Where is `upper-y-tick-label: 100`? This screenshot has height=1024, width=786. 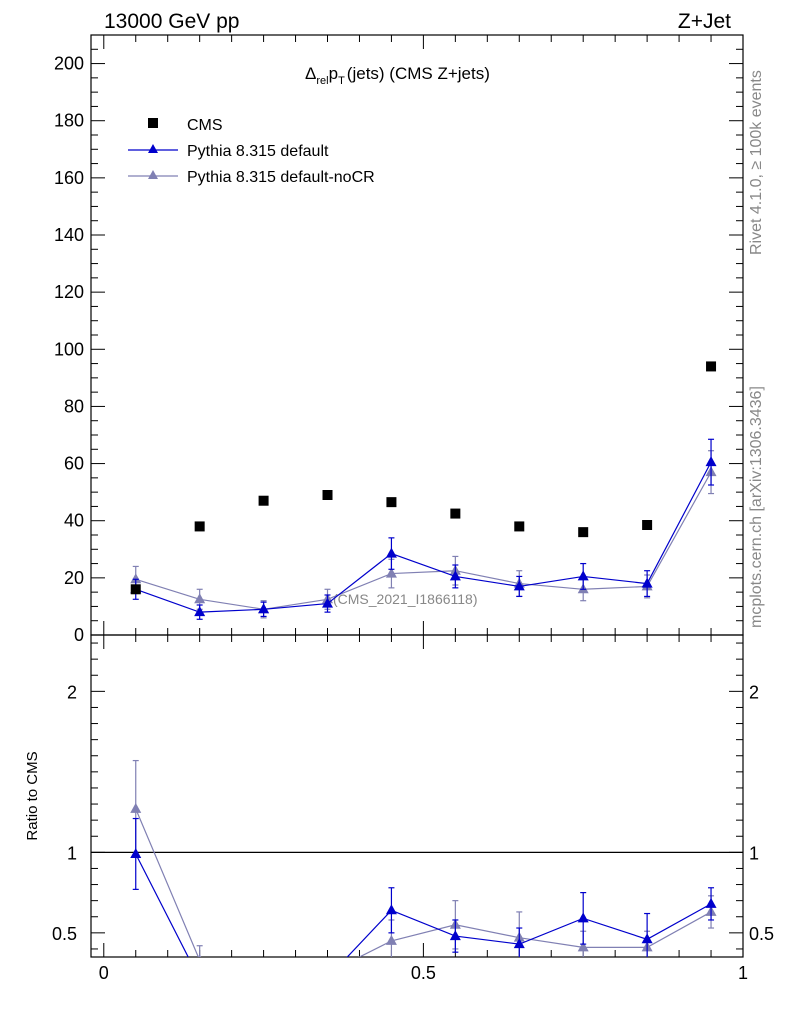 upper-y-tick-label: 100 is located at coordinates (69, 349).